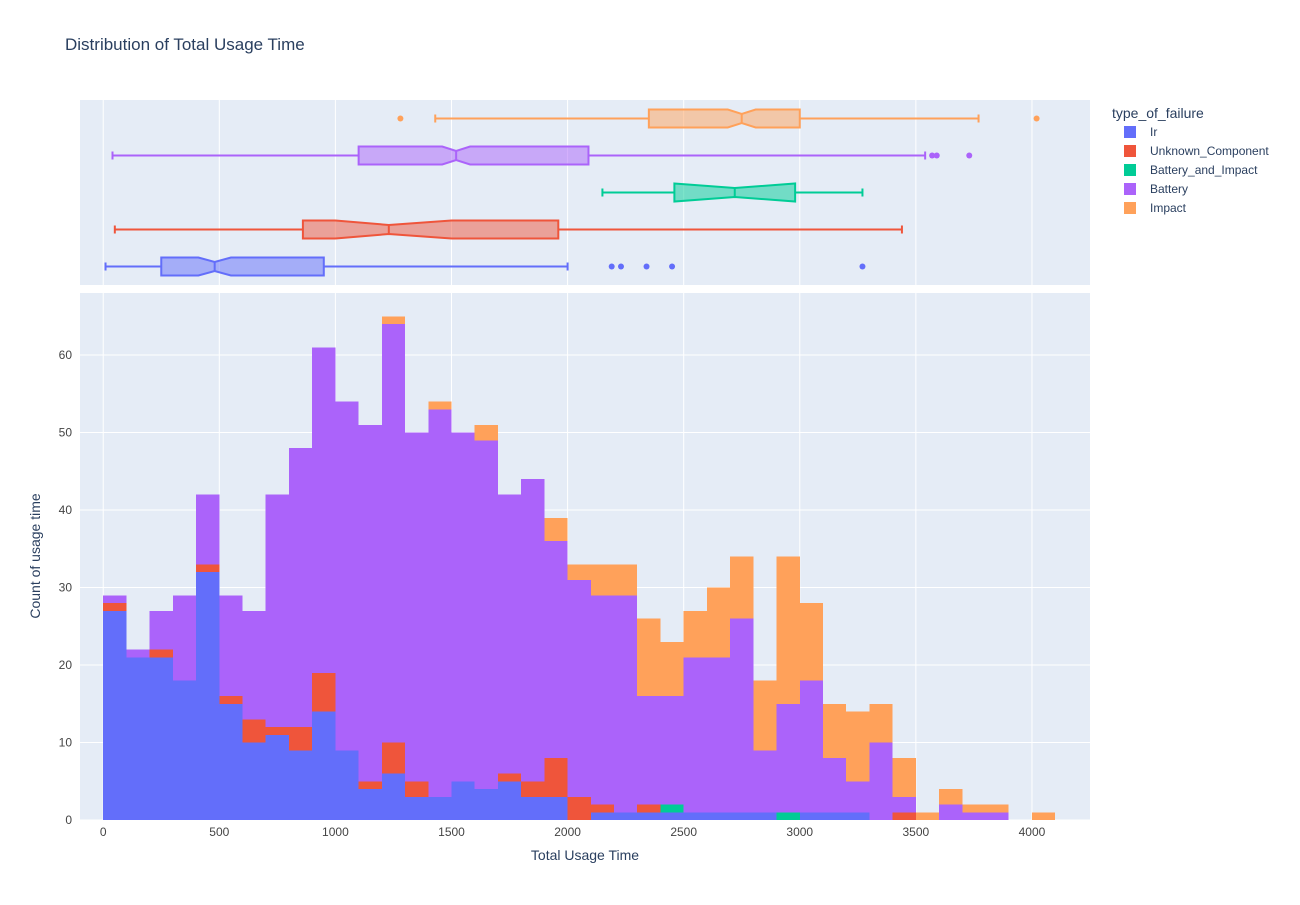 This screenshot has width=1300, height=905. Describe the element at coordinates (103, 832) in the screenshot. I see `x-tick-label: 0` at that location.